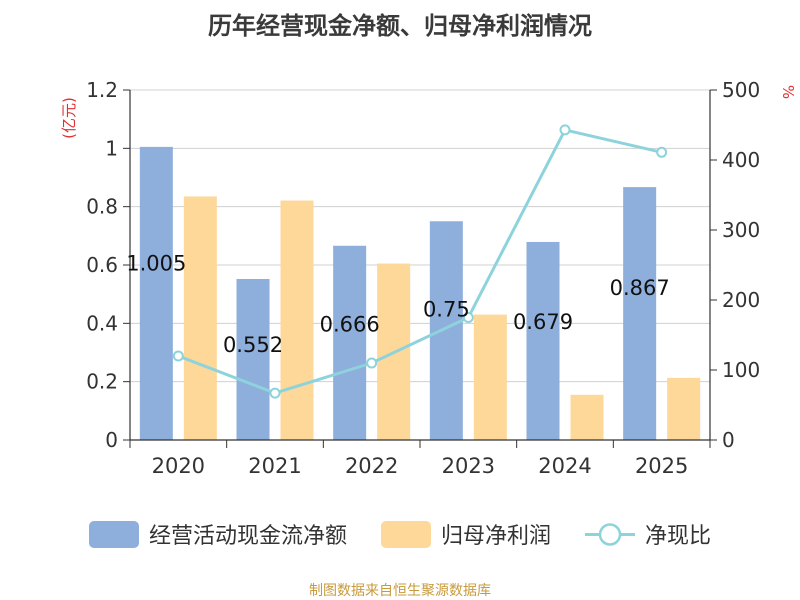 The height and width of the screenshot is (600, 800). I want to click on point-ratio-2025, so click(662, 152).